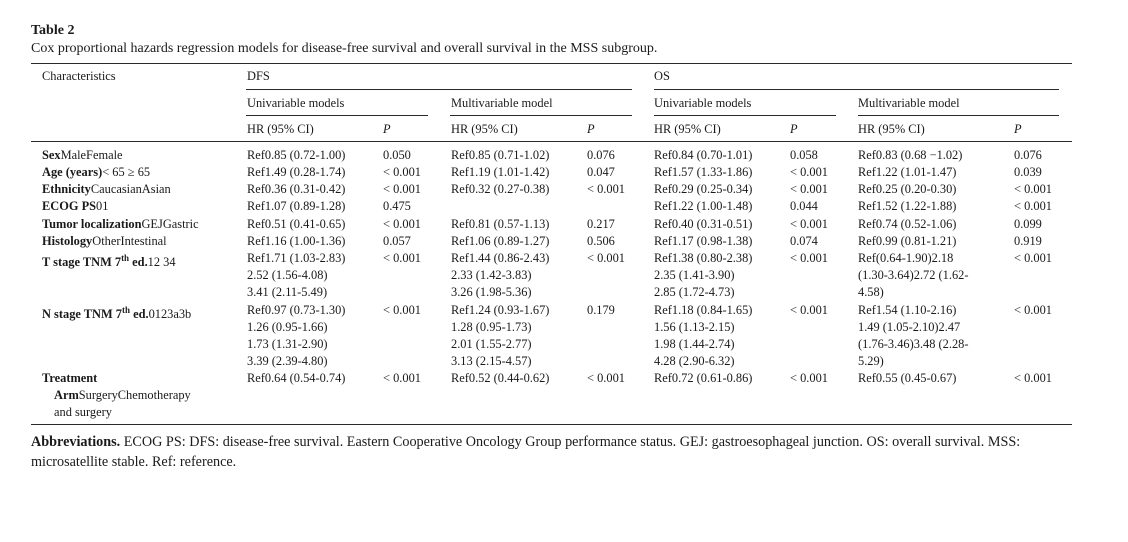 The image size is (1128, 542). I want to click on row-label-categories: OtherIntestinal, so click(129, 241).